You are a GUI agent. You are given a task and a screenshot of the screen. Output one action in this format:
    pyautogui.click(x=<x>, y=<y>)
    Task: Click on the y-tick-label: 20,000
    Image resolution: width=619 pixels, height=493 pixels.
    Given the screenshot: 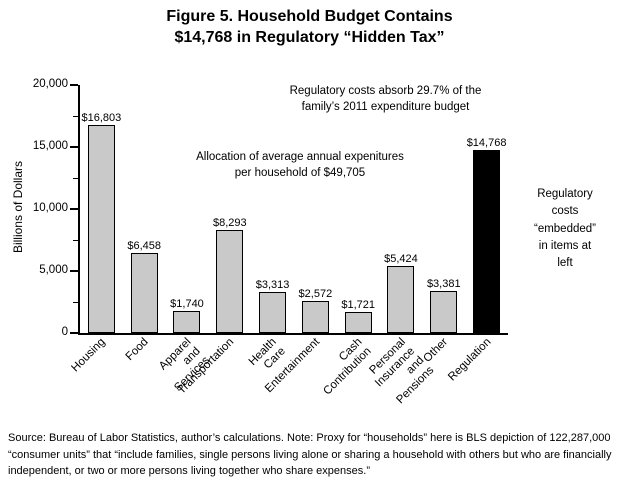 What is the action you would take?
    pyautogui.click(x=50, y=84)
    